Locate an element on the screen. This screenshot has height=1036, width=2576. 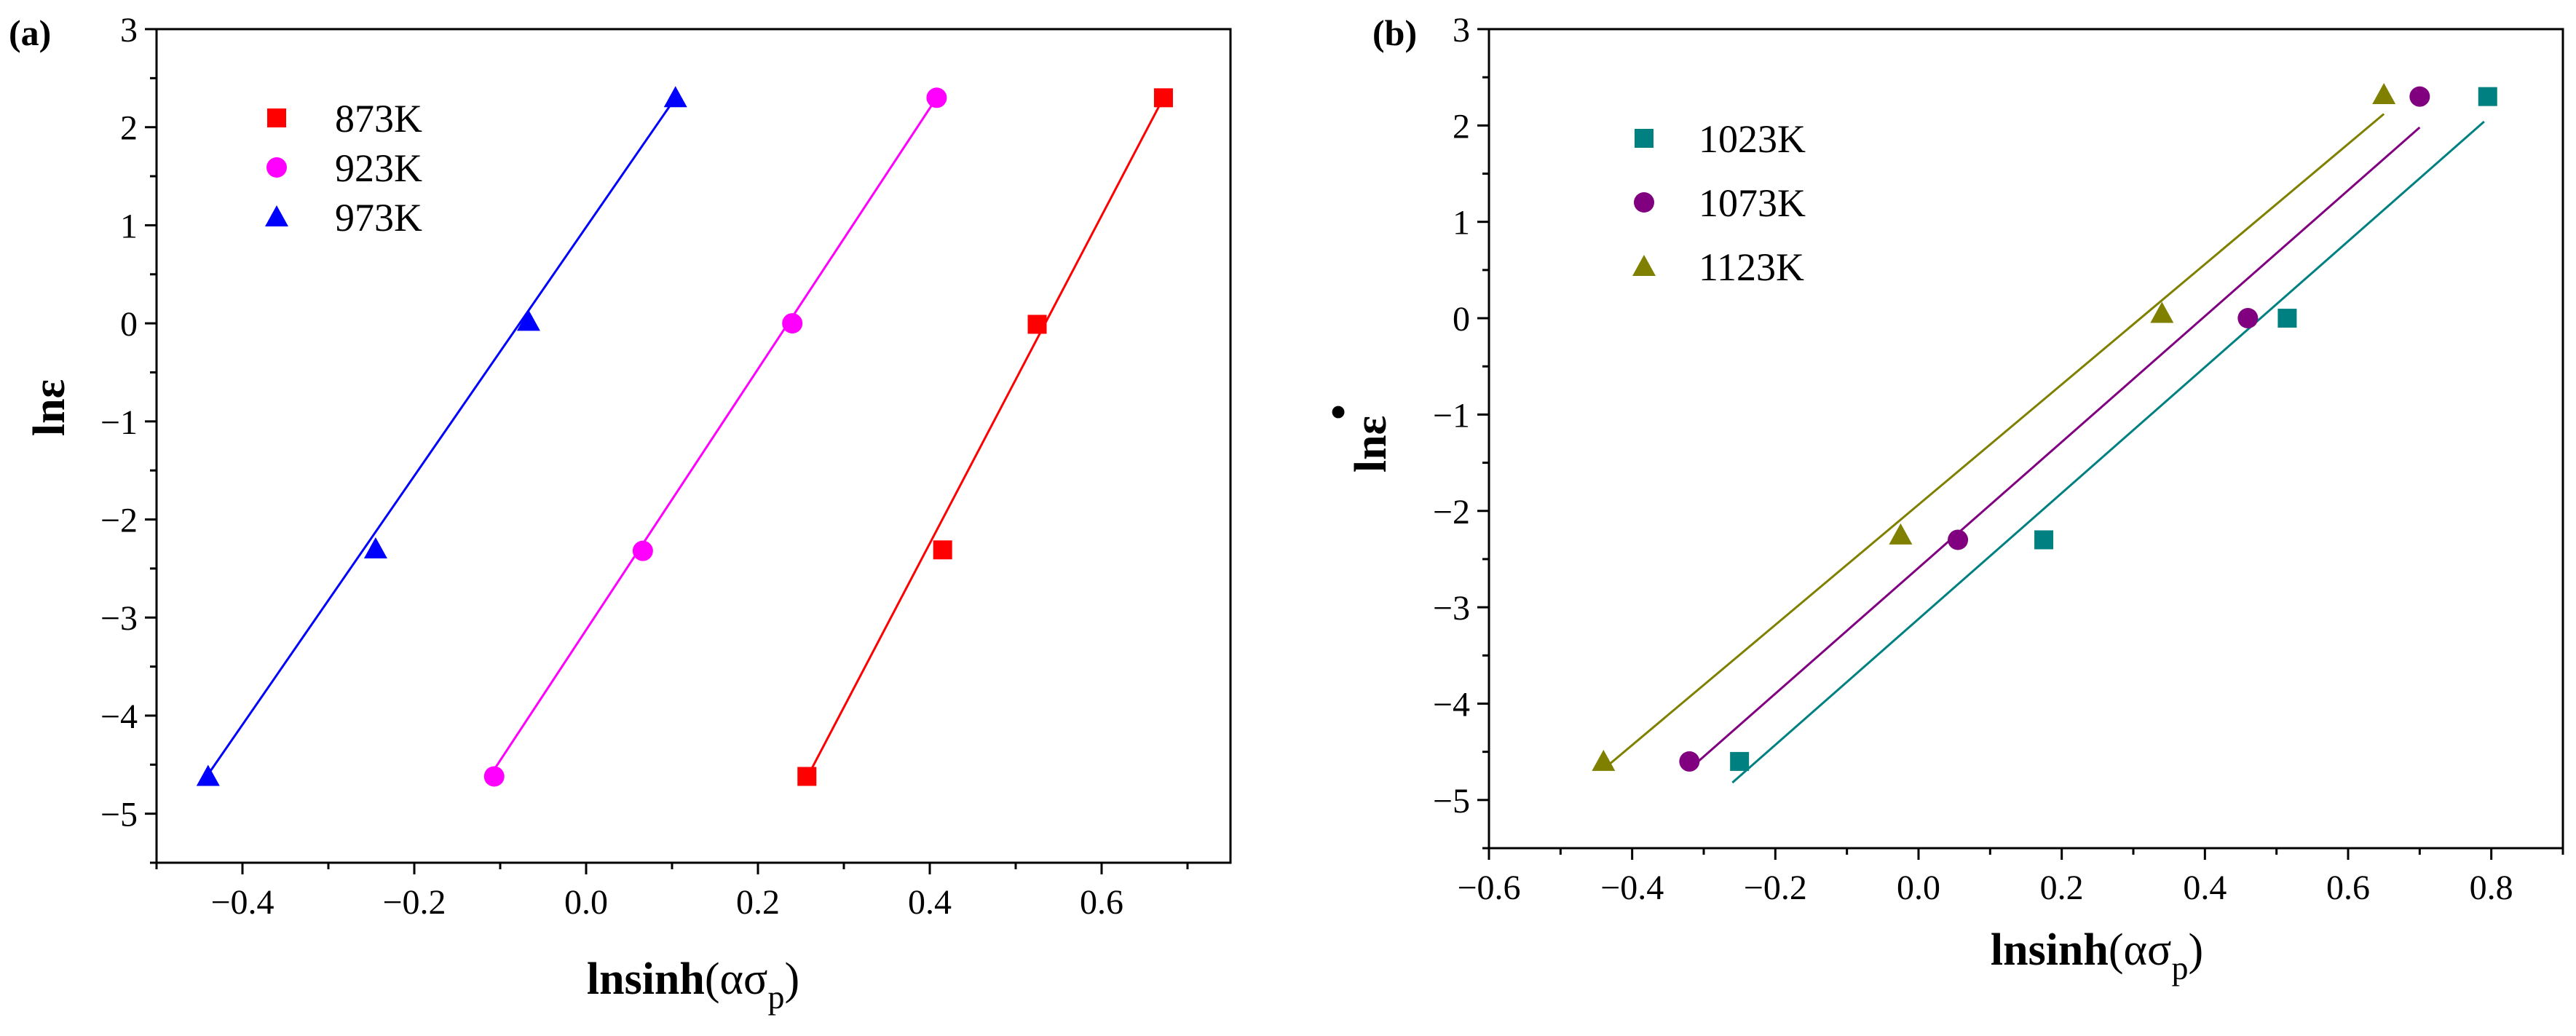
legend-label-1023K: 1023K is located at coordinates (1752, 139).